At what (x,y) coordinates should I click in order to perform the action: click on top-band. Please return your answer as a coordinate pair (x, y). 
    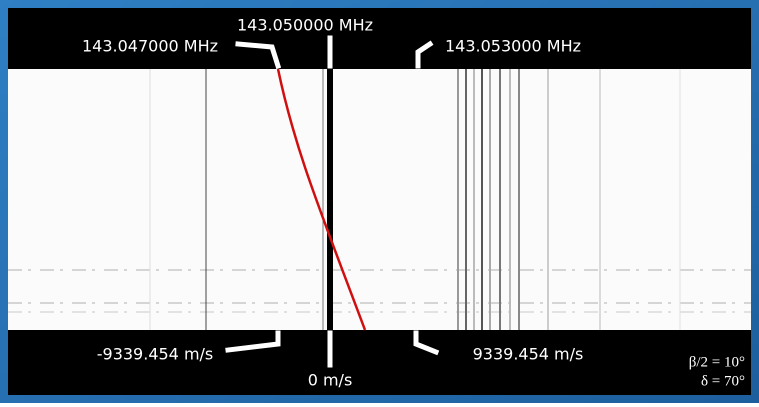
    Looking at the image, I should click on (379, 38).